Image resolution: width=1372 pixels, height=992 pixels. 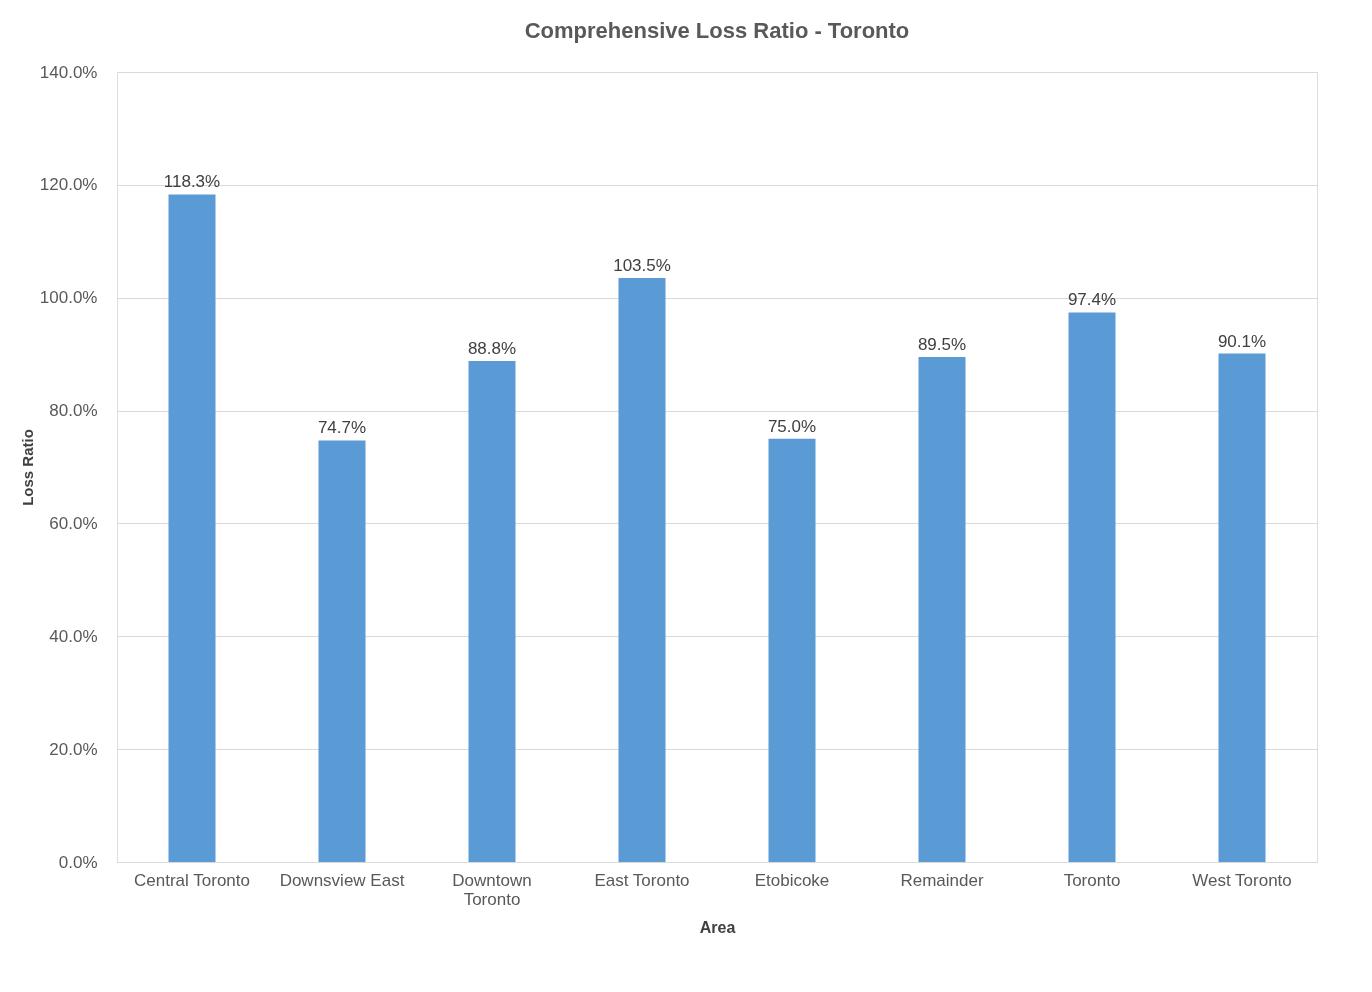 I want to click on y-tick-label: 20.0%, so click(x=73, y=749).